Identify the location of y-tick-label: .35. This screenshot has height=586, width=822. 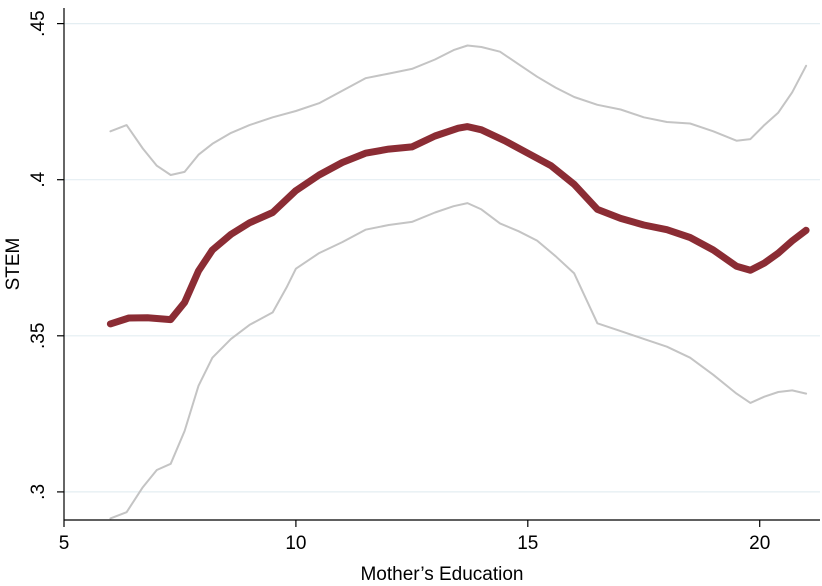
(38, 336).